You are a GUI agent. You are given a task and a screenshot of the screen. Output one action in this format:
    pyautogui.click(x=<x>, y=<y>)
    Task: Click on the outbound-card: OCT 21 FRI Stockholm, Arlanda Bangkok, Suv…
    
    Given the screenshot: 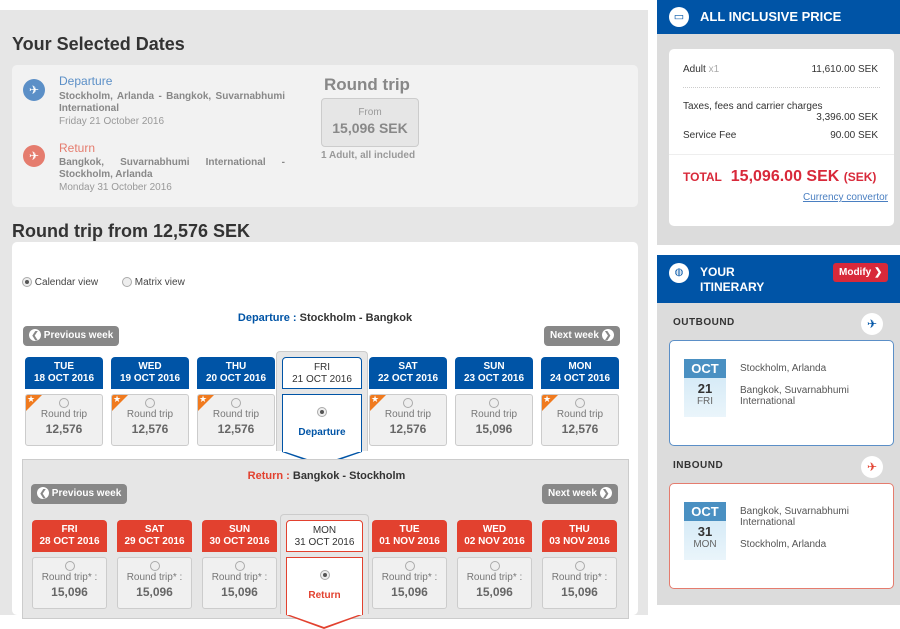 What is the action you would take?
    pyautogui.click(x=781, y=393)
    